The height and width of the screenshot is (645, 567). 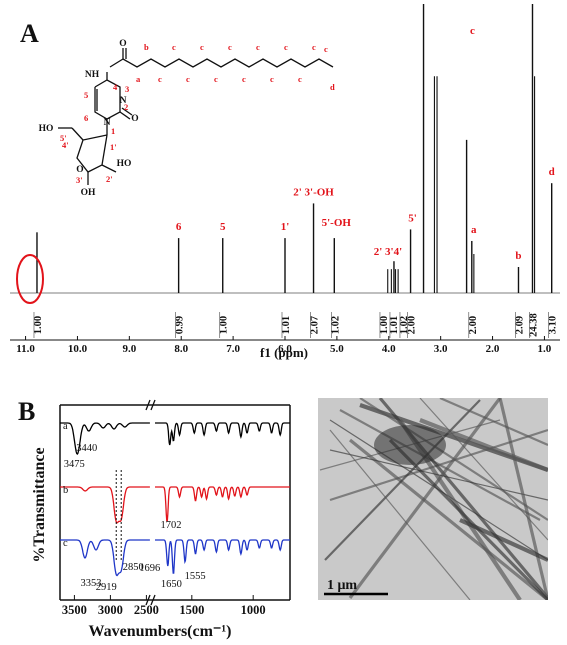 I want to click on atom-5-oh: HO, so click(x=46, y=129).